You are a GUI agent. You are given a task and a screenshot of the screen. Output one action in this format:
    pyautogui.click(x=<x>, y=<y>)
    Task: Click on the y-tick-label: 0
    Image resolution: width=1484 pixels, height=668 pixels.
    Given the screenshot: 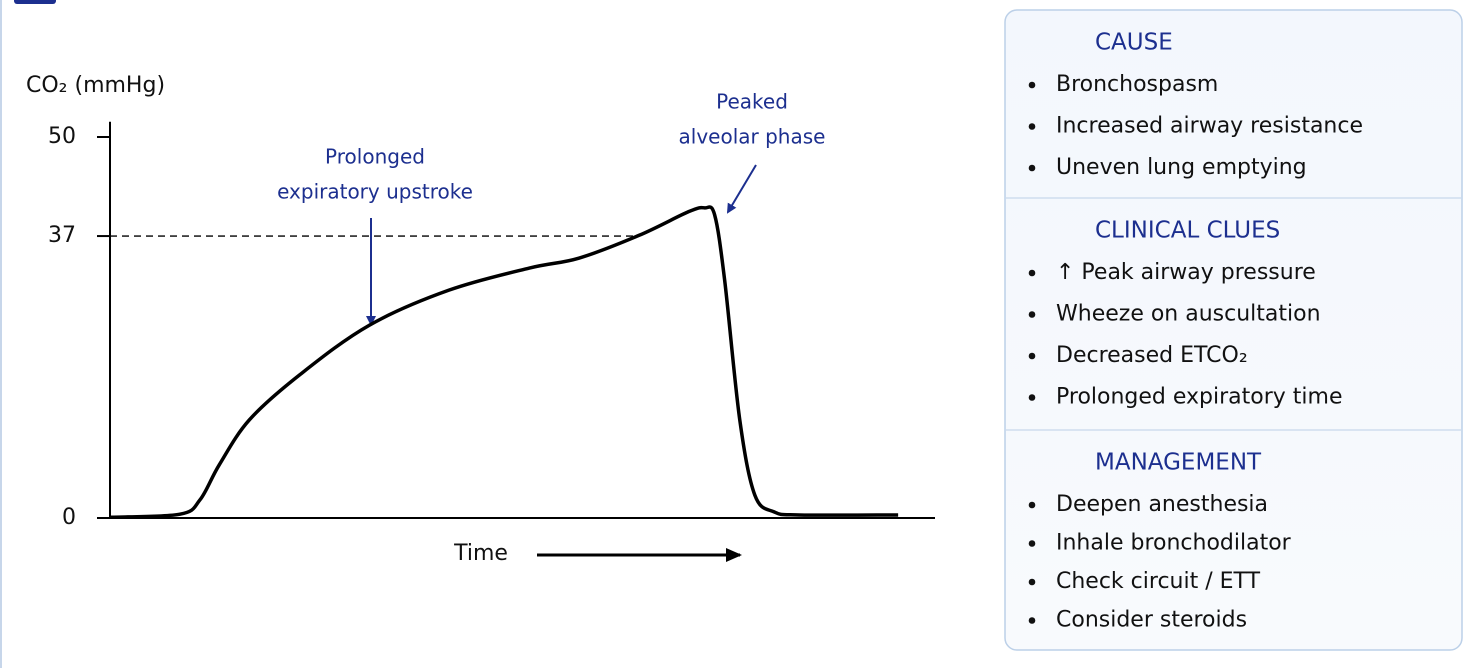 What is the action you would take?
    pyautogui.click(x=69, y=517)
    